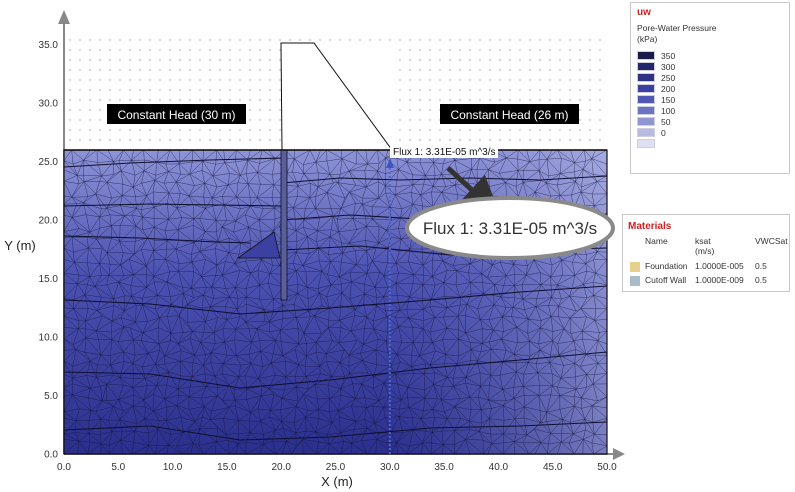 Image resolution: width=795 pixels, height=492 pixels. What do you see at coordinates (607, 467) in the screenshot?
I see `x-tick-label: 50.0` at bounding box center [607, 467].